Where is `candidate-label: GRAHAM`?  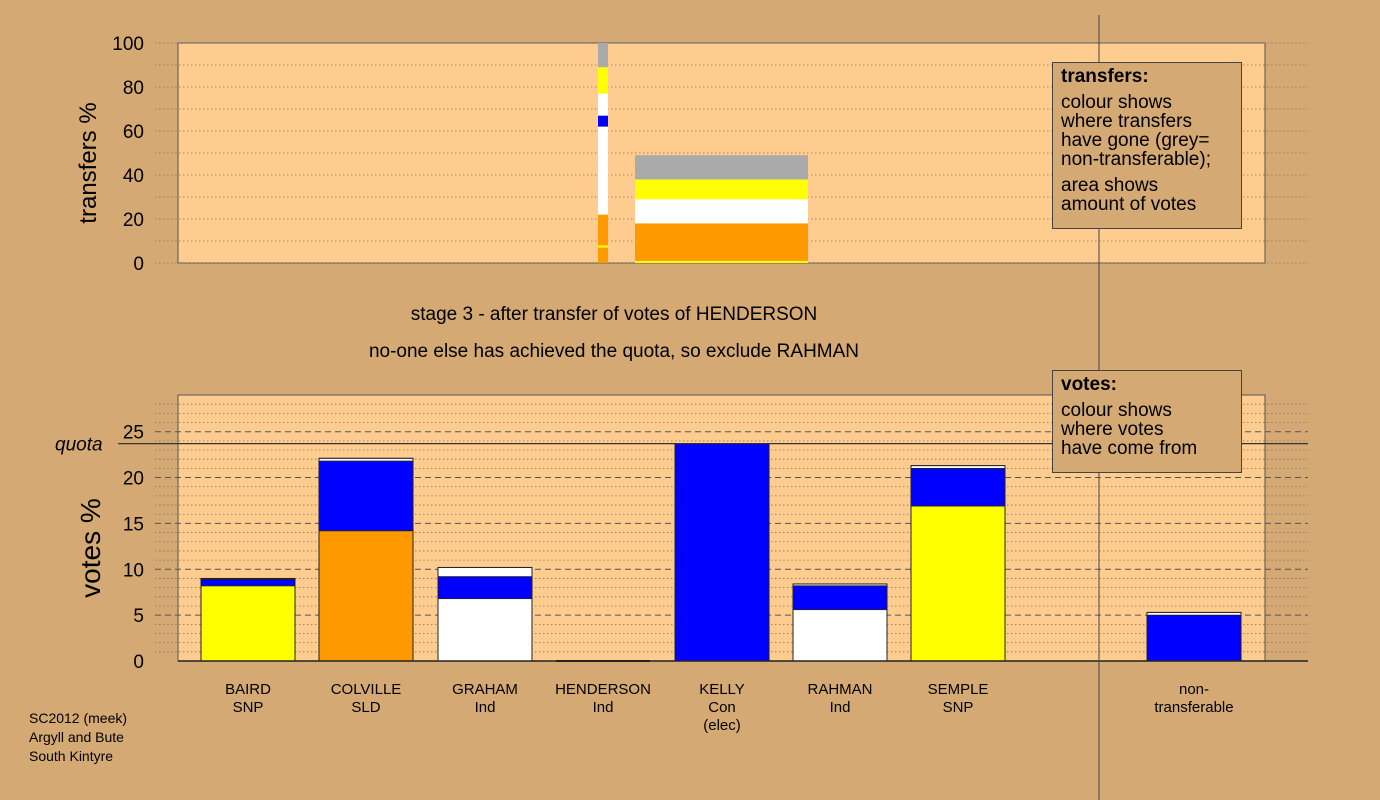
candidate-label: GRAHAM is located at coordinates (485, 689).